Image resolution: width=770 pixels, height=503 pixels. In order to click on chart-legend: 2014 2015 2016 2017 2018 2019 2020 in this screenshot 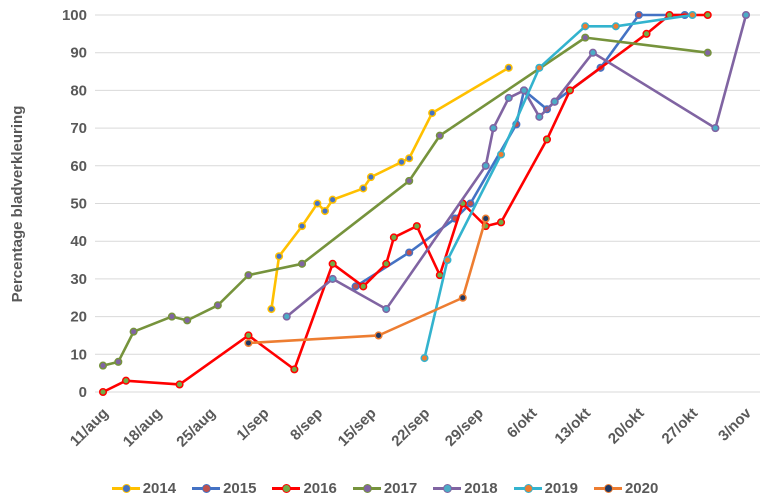, I will do `click(385, 488)`.